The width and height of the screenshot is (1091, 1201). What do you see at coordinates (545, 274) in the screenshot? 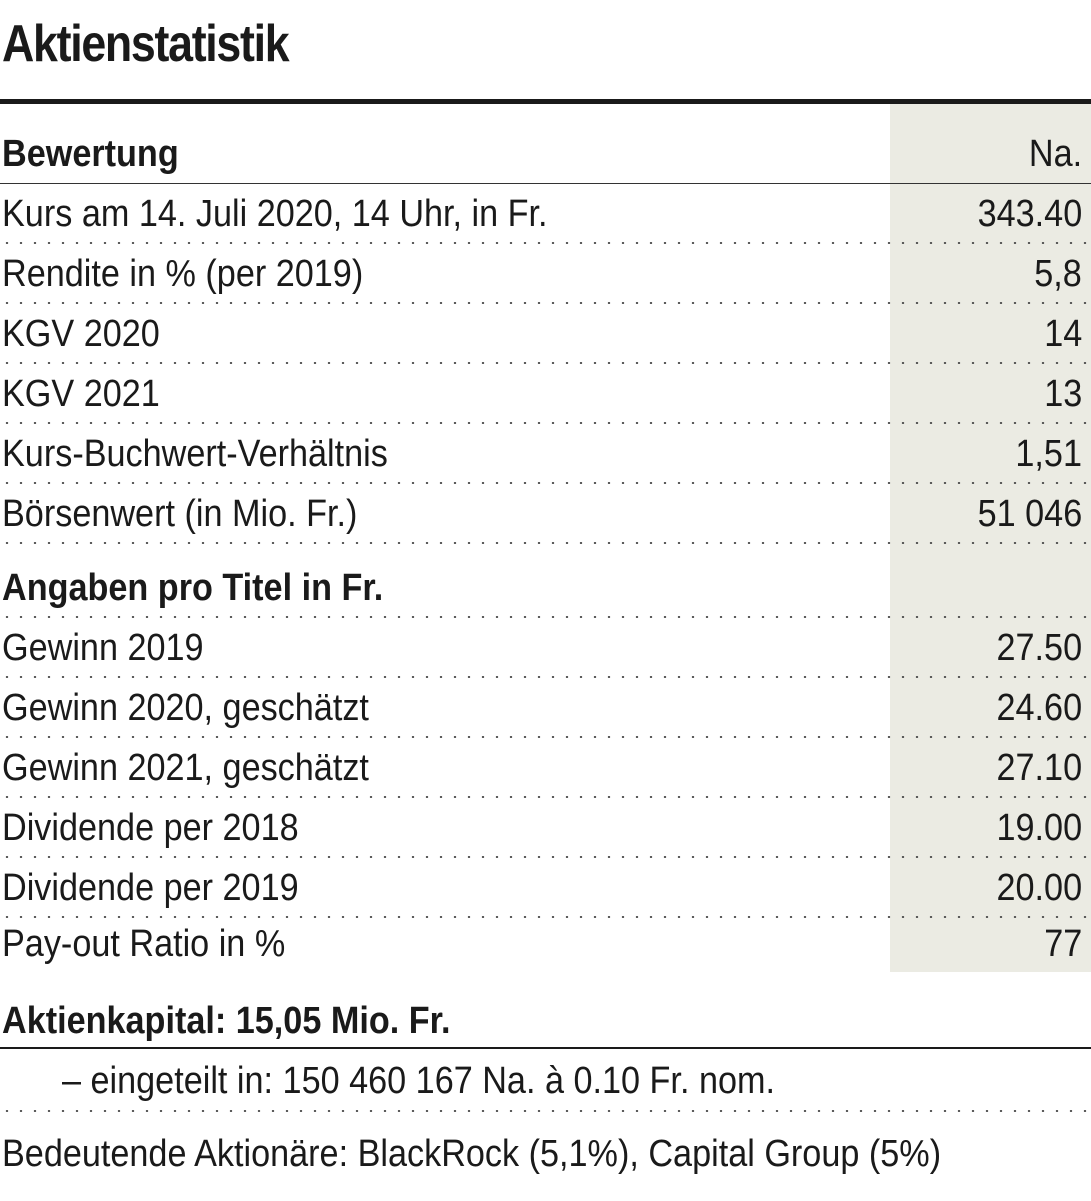
I see `table-row: Rendite in % (per 2019) 5,8` at bounding box center [545, 274].